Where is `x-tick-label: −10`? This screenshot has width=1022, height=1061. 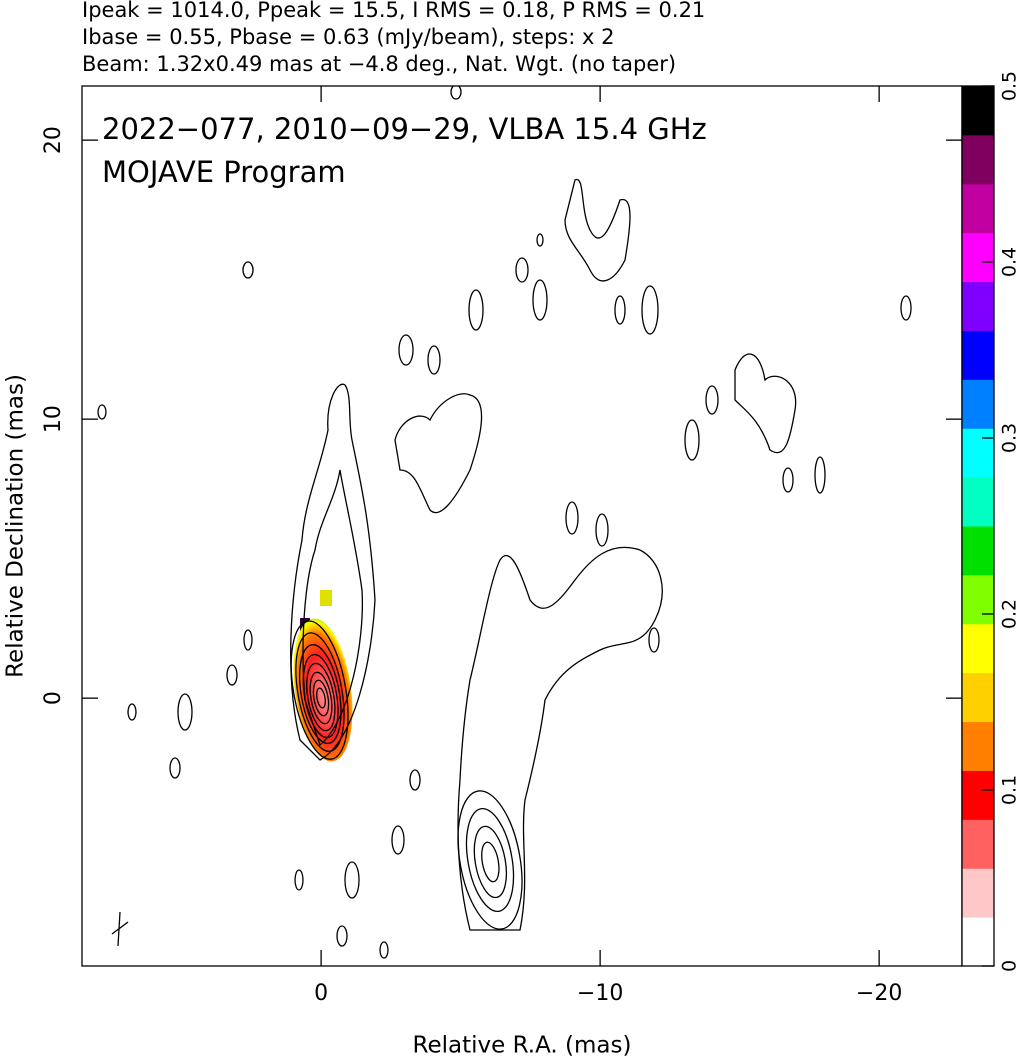
x-tick-label: −10 is located at coordinates (600, 993).